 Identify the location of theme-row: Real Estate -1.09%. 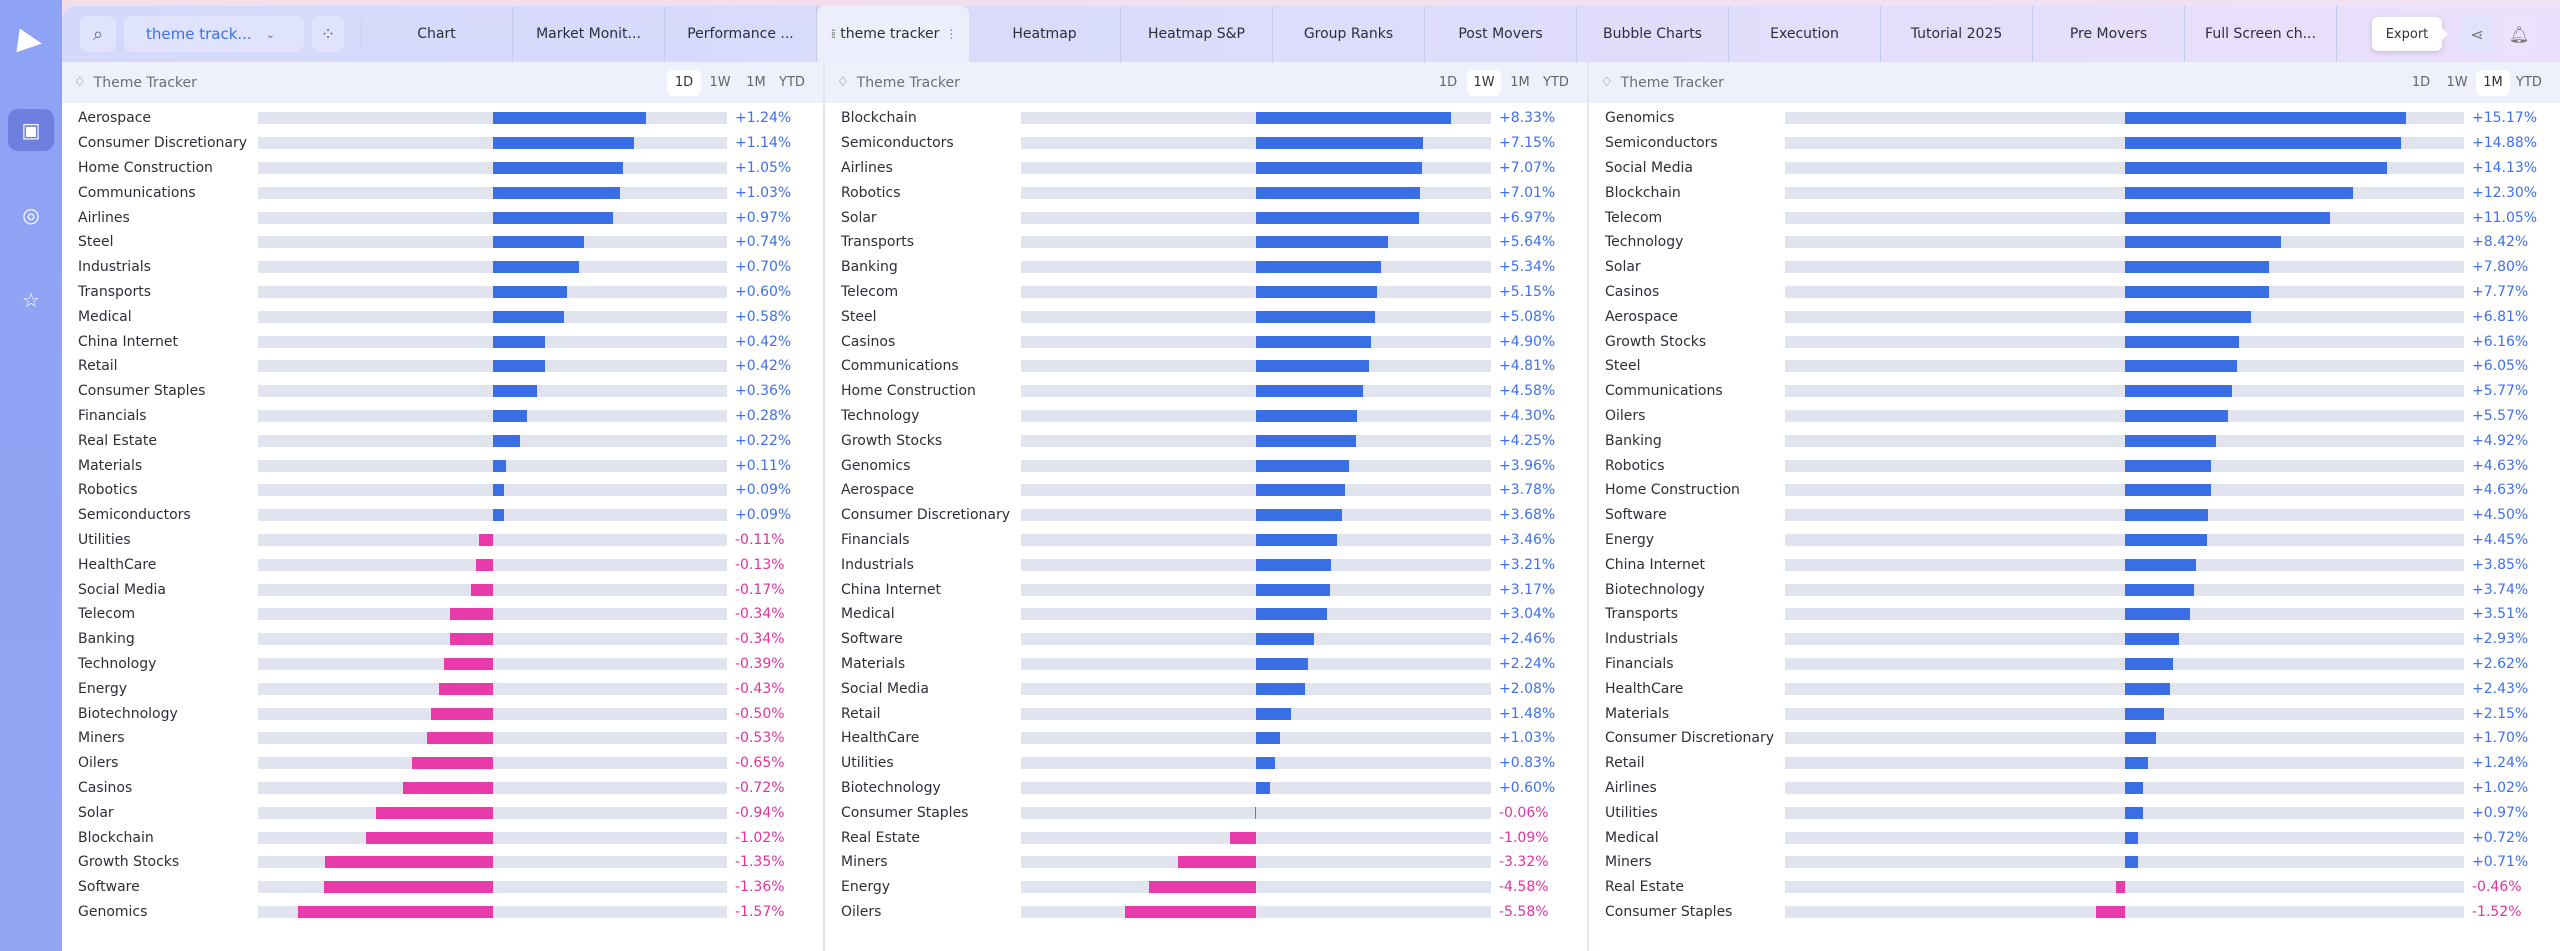
(1206, 837).